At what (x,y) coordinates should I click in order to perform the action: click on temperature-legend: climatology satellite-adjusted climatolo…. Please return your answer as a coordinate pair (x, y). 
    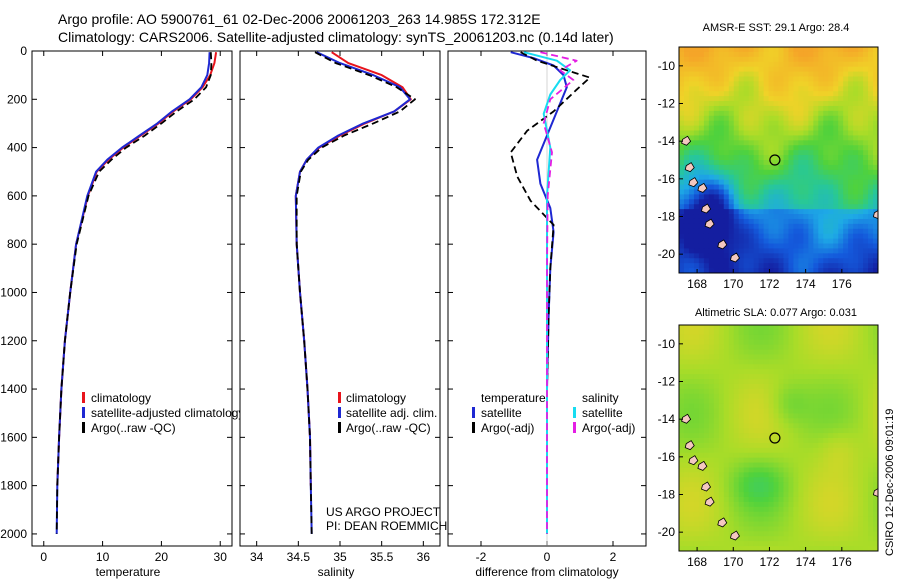
    Looking at the image, I should click on (163, 413).